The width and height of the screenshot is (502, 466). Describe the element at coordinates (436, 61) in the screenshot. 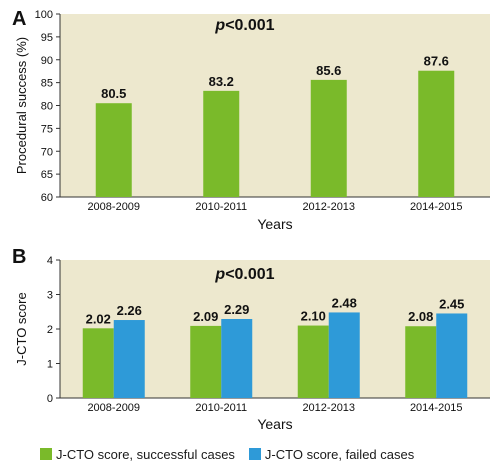

I see `bar-value-label: 87.6` at that location.